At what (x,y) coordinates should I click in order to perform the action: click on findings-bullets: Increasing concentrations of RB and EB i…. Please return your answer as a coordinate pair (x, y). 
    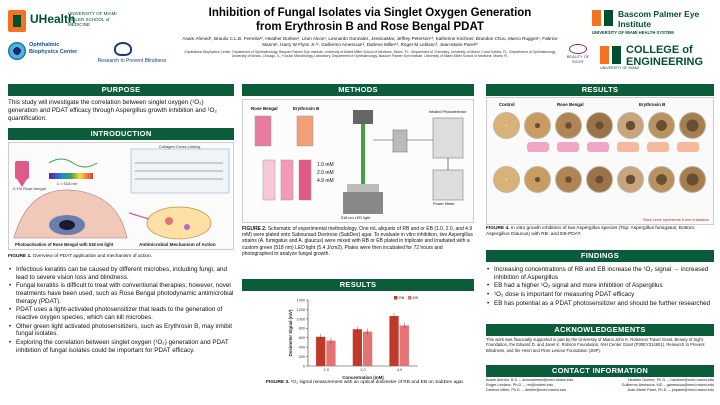
    Looking at the image, I should click on (600, 287).